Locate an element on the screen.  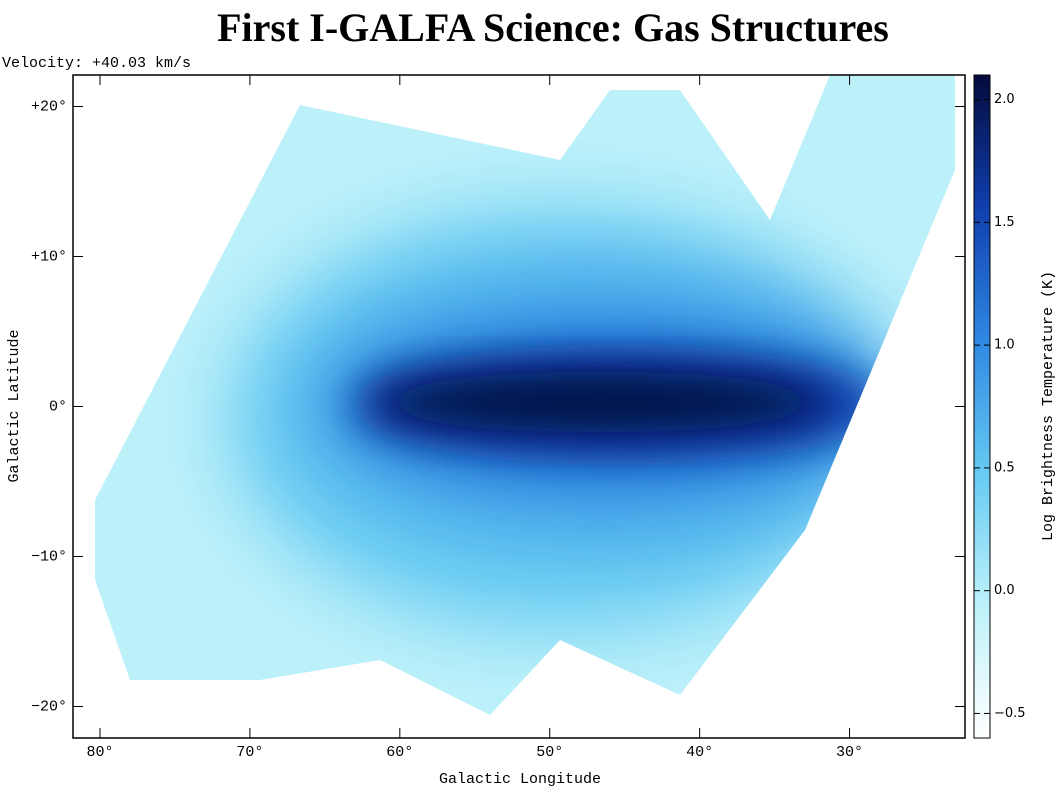
x-tick-label: 80° is located at coordinates (99, 752).